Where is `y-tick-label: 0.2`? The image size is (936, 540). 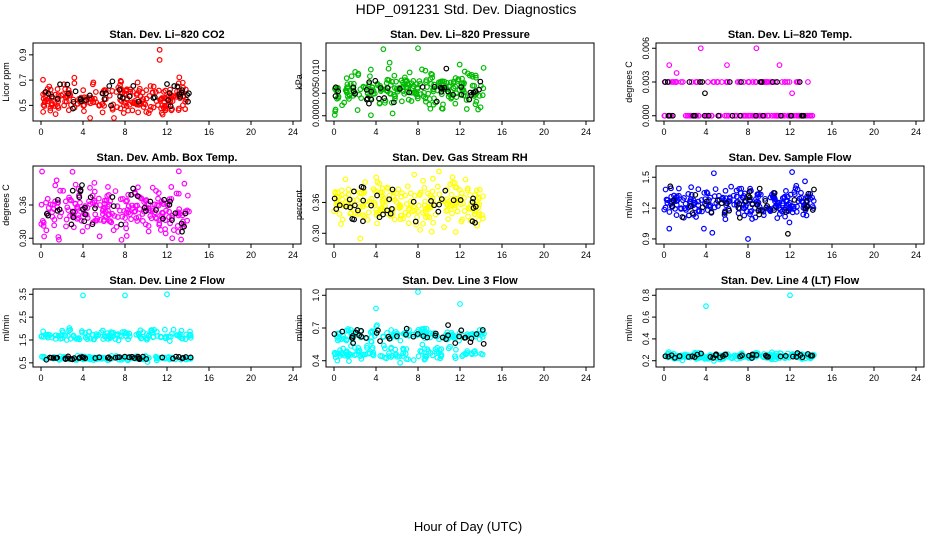 y-tick-label: 0.2 is located at coordinates (646, 360).